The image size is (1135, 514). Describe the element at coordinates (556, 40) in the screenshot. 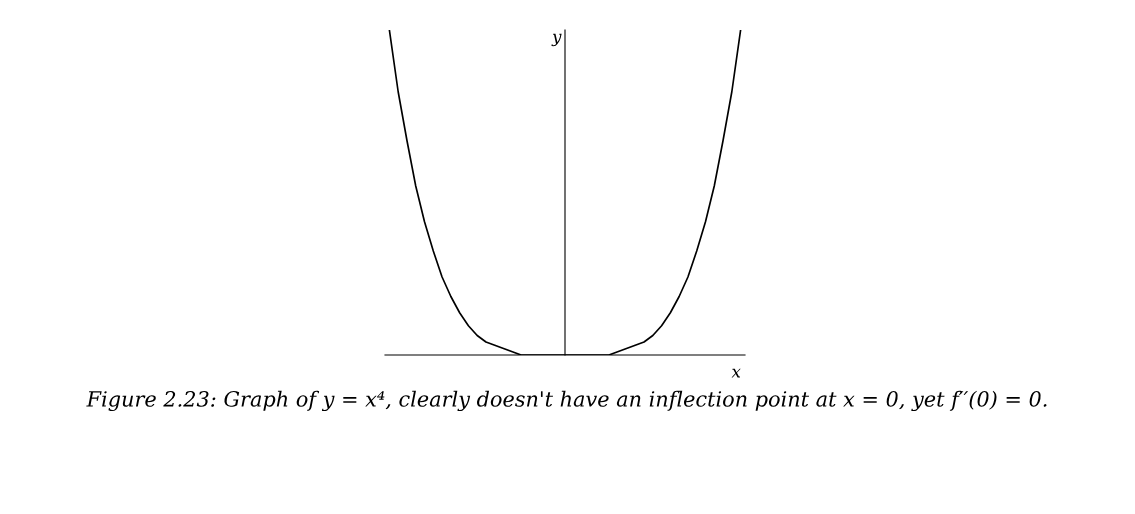

I see `y-axis-title: y` at that location.